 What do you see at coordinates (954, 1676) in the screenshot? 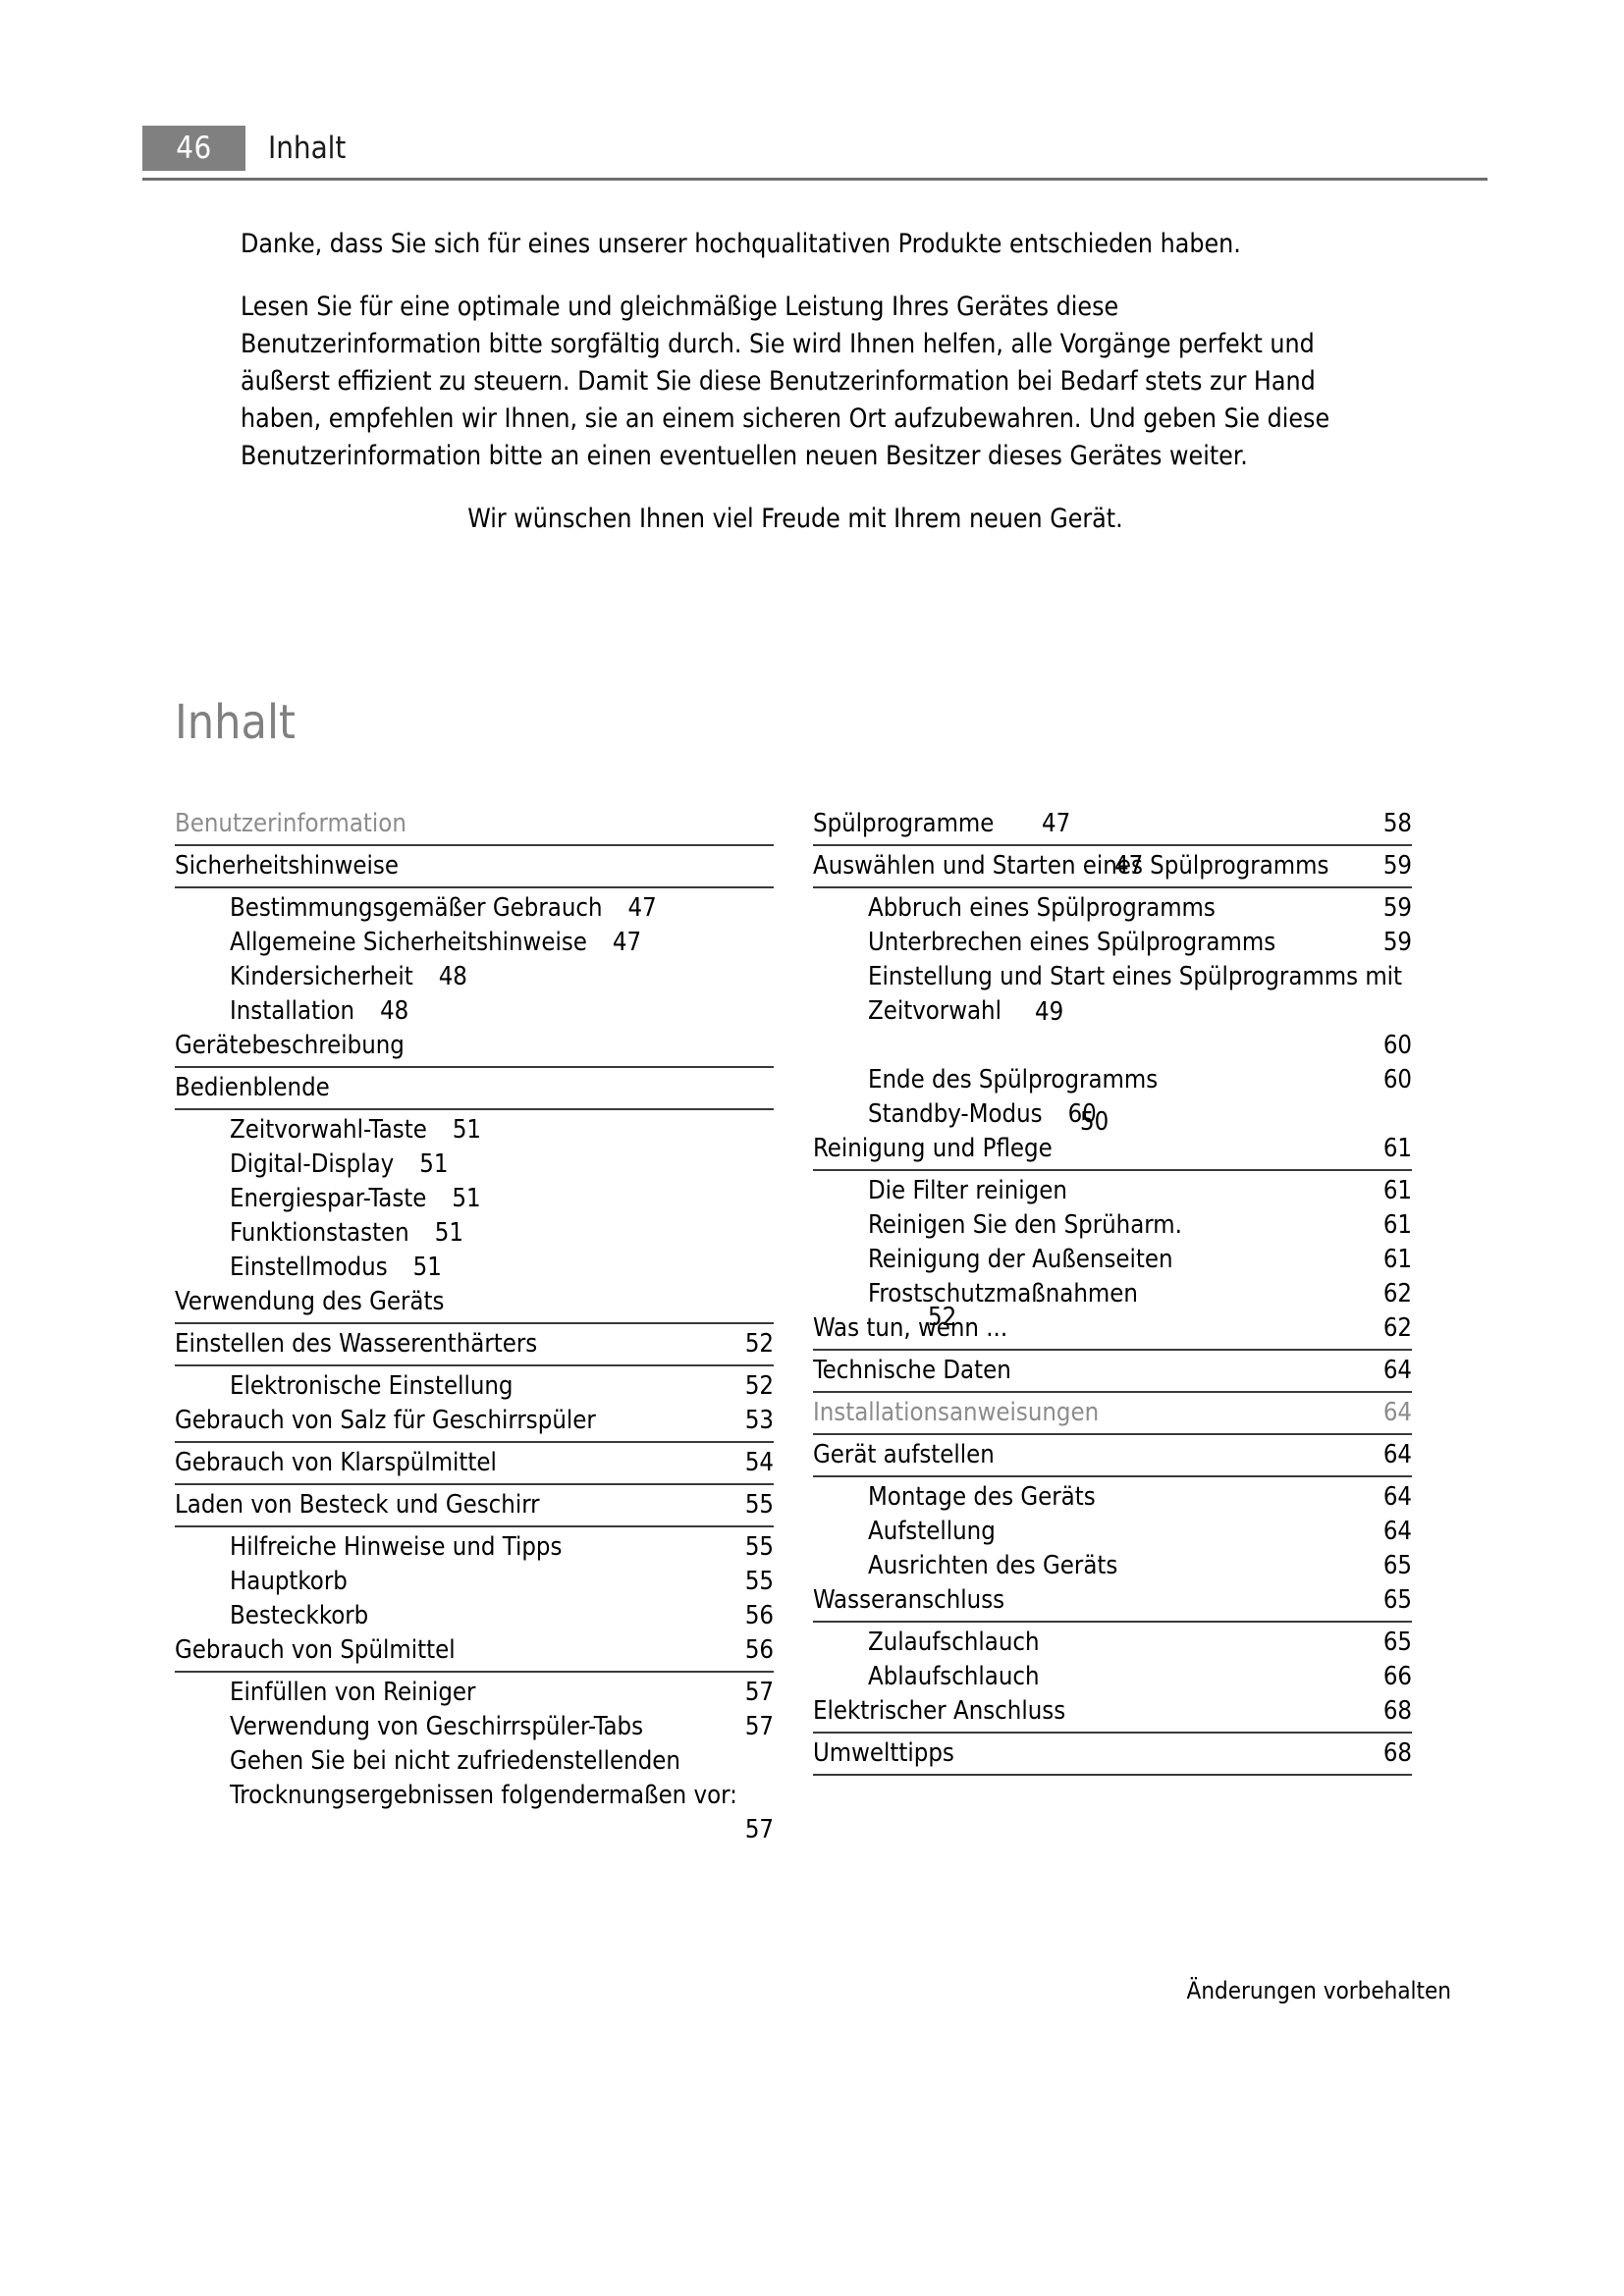
I see `toc-entry-label: Ablaufschlauch` at bounding box center [954, 1676].